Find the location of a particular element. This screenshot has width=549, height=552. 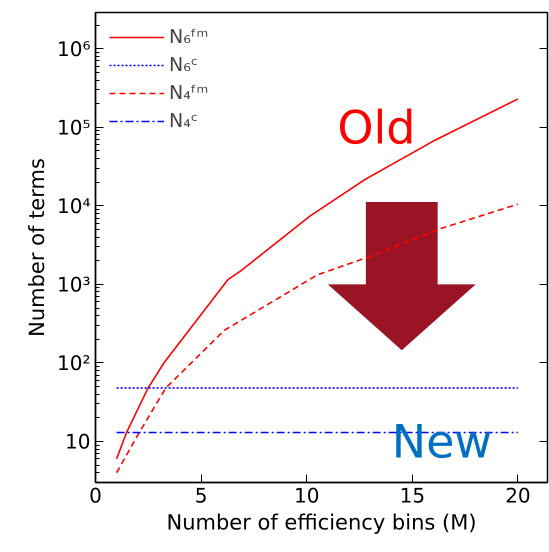

legend-label: N₆ᶜ is located at coordinates (183, 65).